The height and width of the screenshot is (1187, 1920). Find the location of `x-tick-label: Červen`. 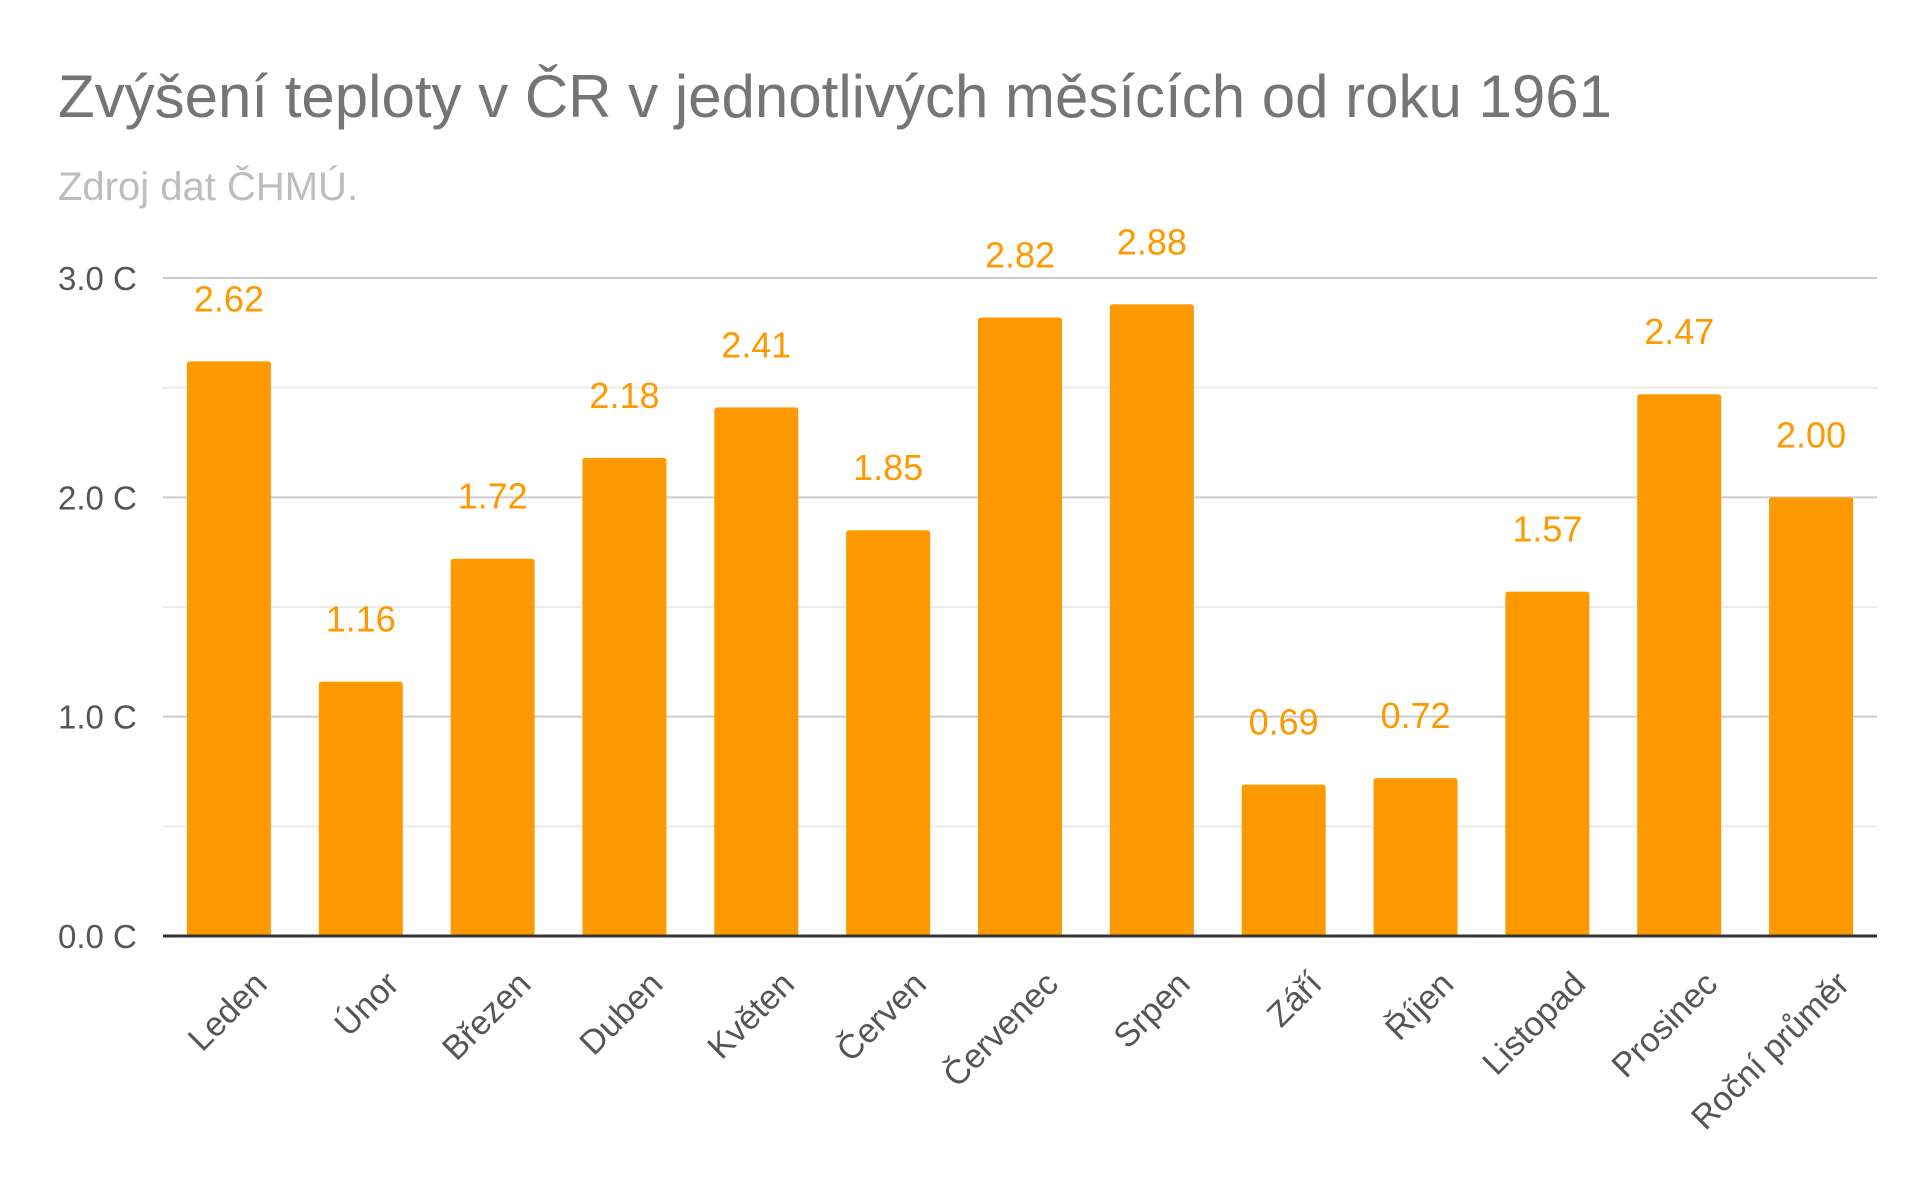

x-tick-label: Červen is located at coordinates (881, 1017).